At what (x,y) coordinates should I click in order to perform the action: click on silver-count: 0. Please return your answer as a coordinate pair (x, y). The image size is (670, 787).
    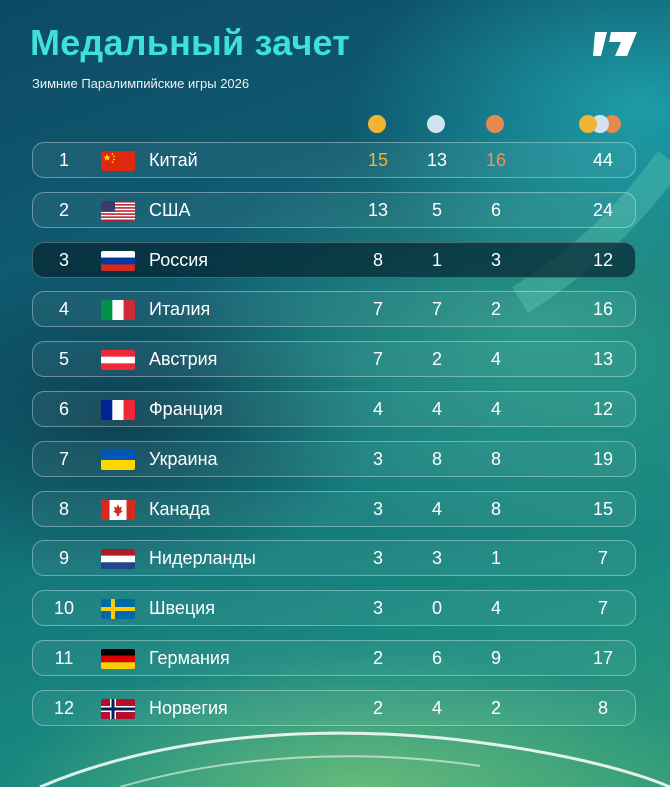
    Looking at the image, I should click on (436, 608).